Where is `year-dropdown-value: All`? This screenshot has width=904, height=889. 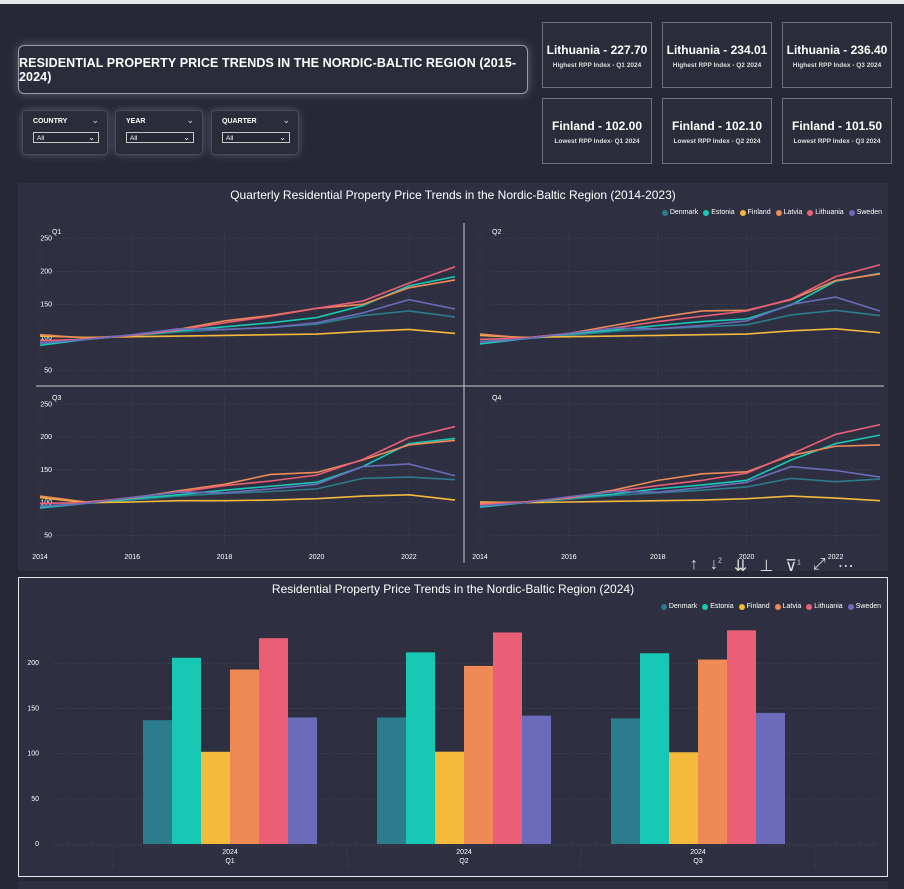
year-dropdown-value: All is located at coordinates (134, 138).